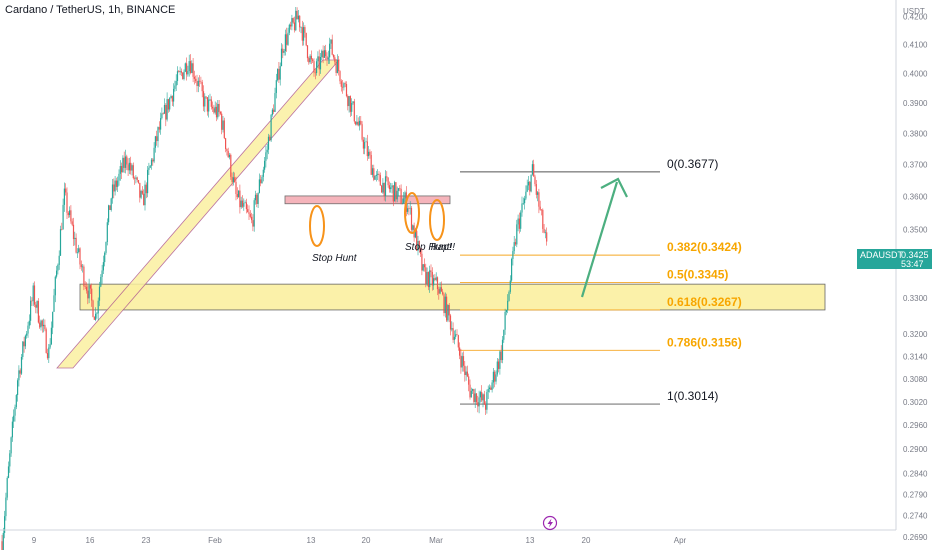  Describe the element at coordinates (915, 45) in the screenshot. I see `y-tick-label: 0.4100` at that location.